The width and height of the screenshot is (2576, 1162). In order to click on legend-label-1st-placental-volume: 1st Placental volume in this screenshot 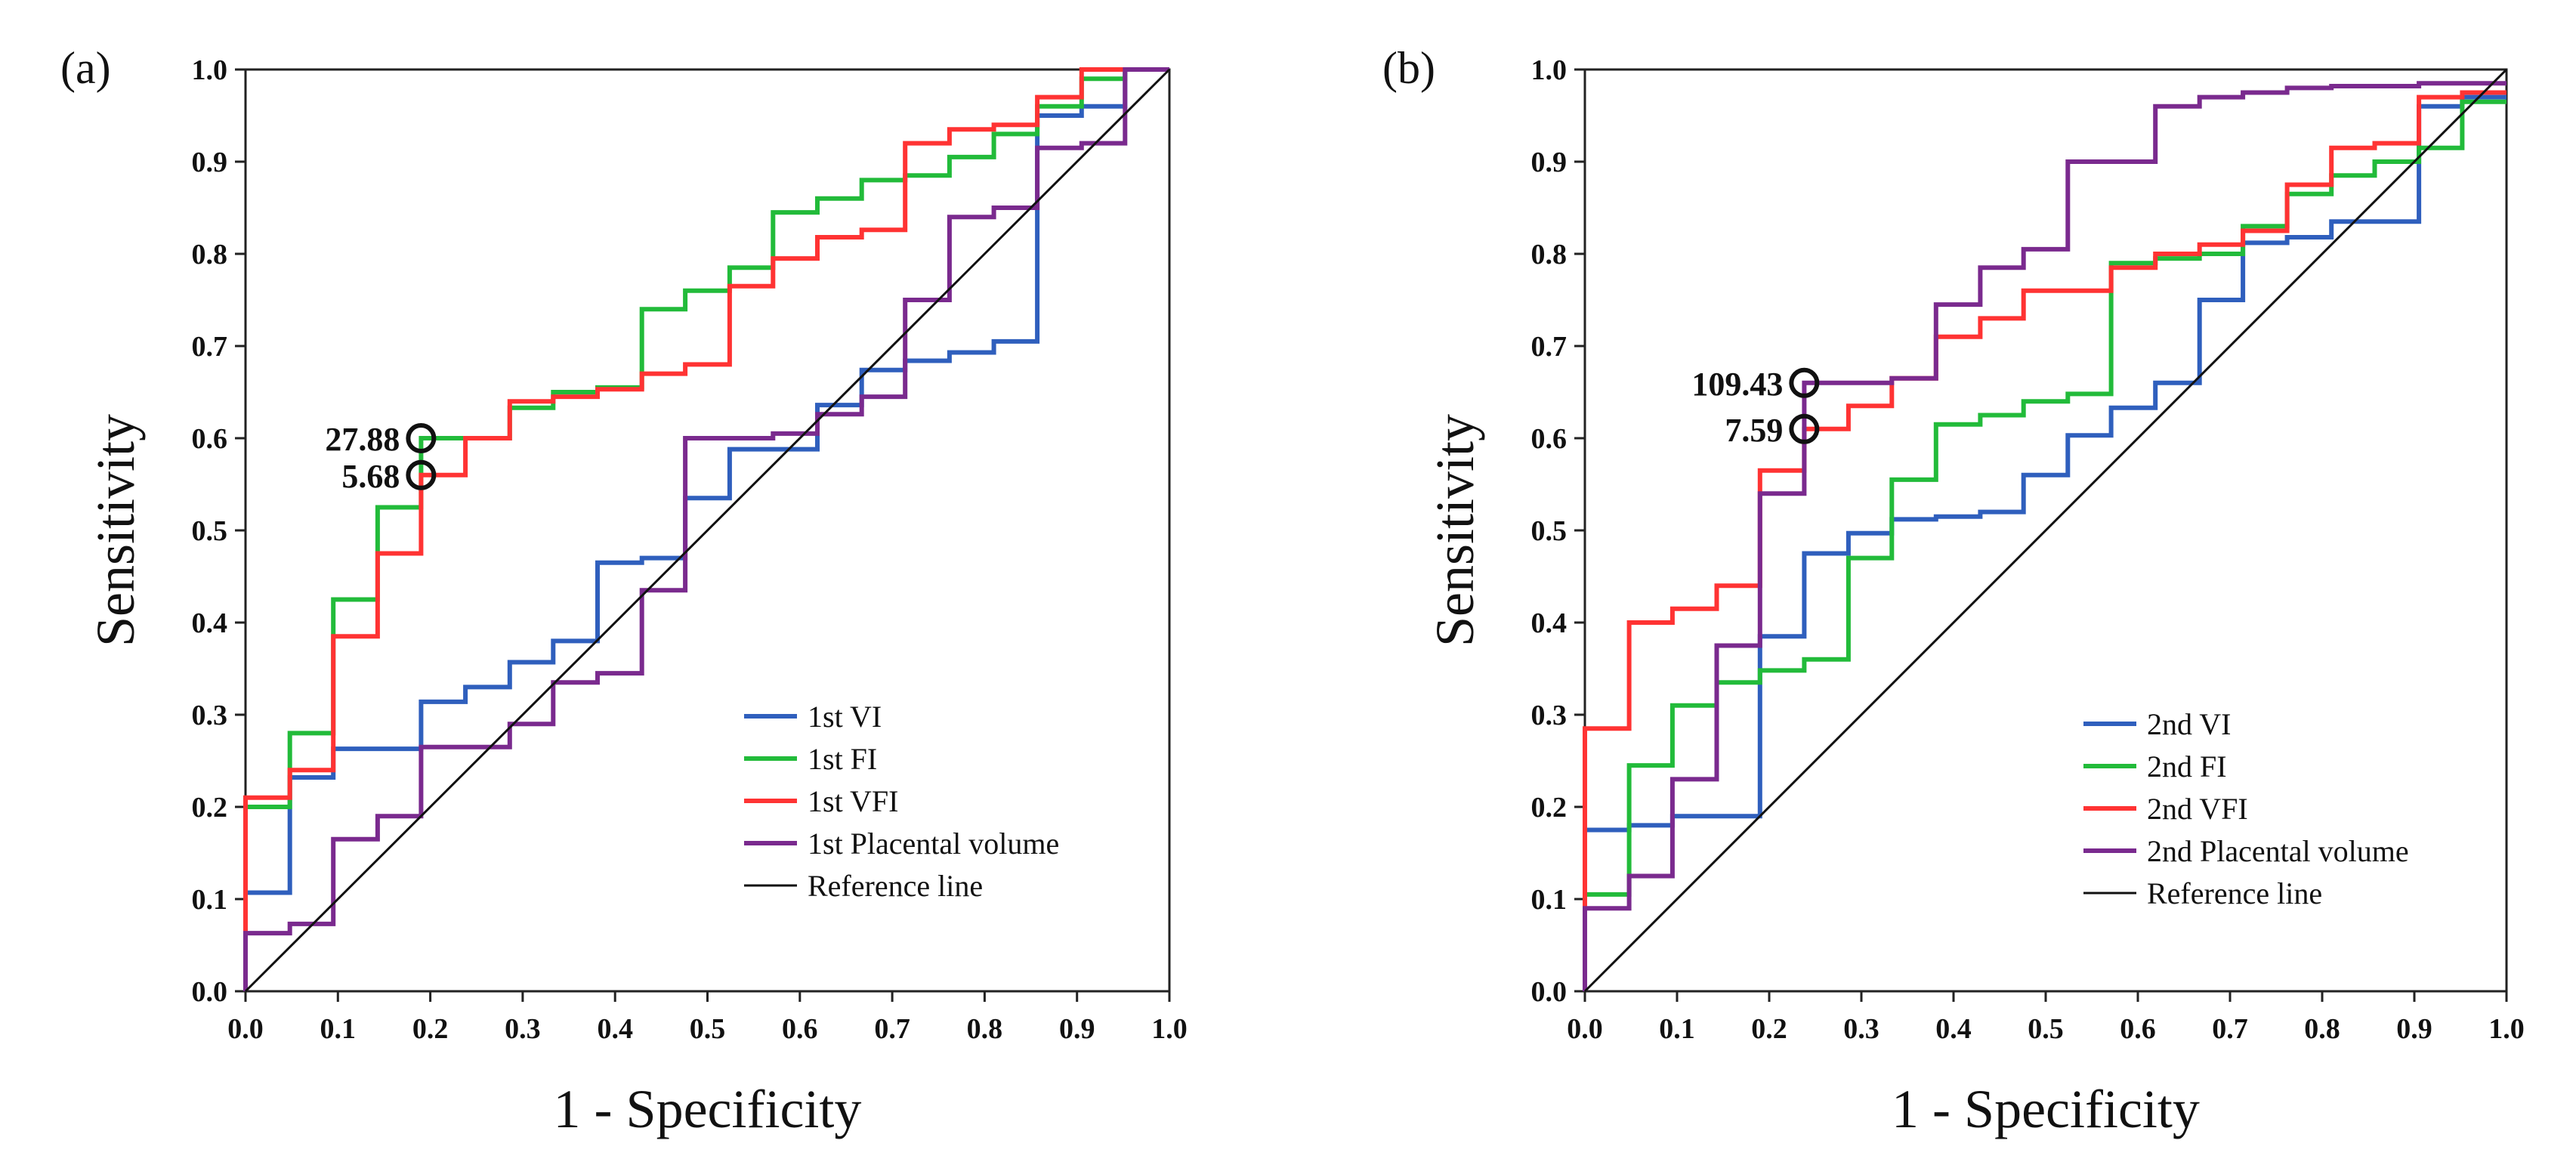, I will do `click(933, 844)`.